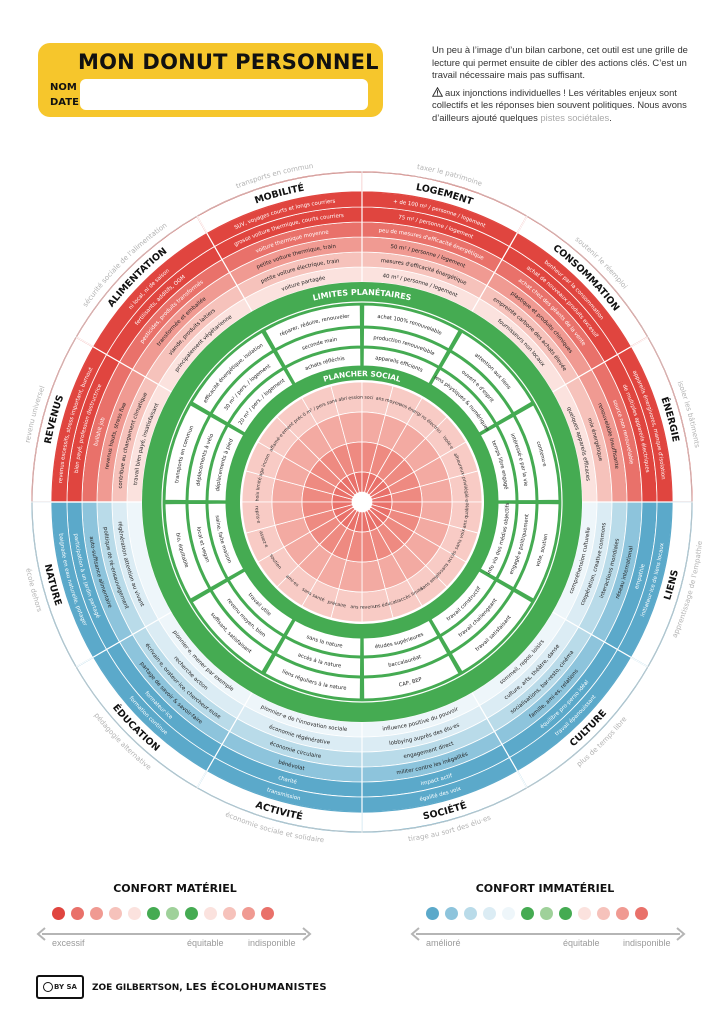  What do you see at coordinates (610, 117) in the screenshot?
I see `intro-period: .` at bounding box center [610, 117].